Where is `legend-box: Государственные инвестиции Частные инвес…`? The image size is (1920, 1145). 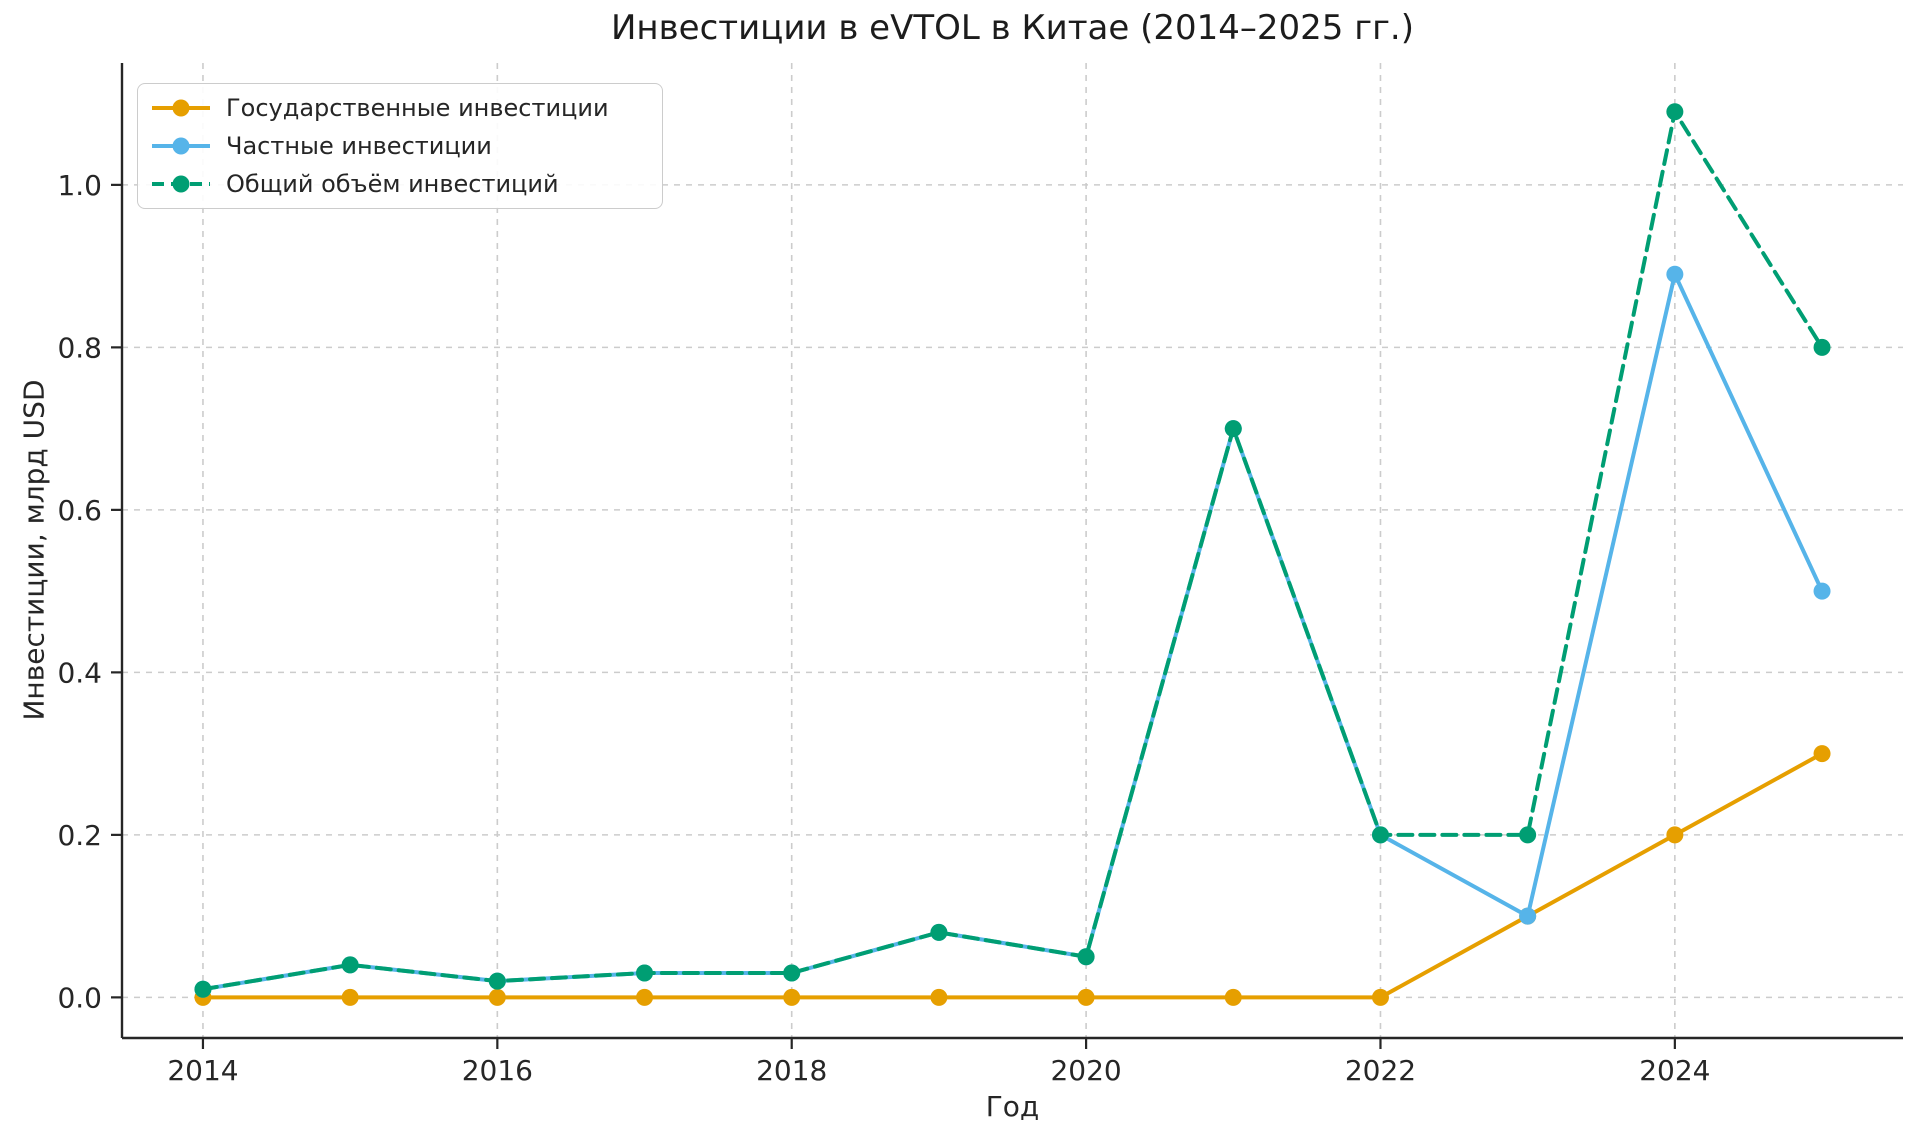
legend-box: Государственные инвестиции Частные инвес… is located at coordinates (400, 146).